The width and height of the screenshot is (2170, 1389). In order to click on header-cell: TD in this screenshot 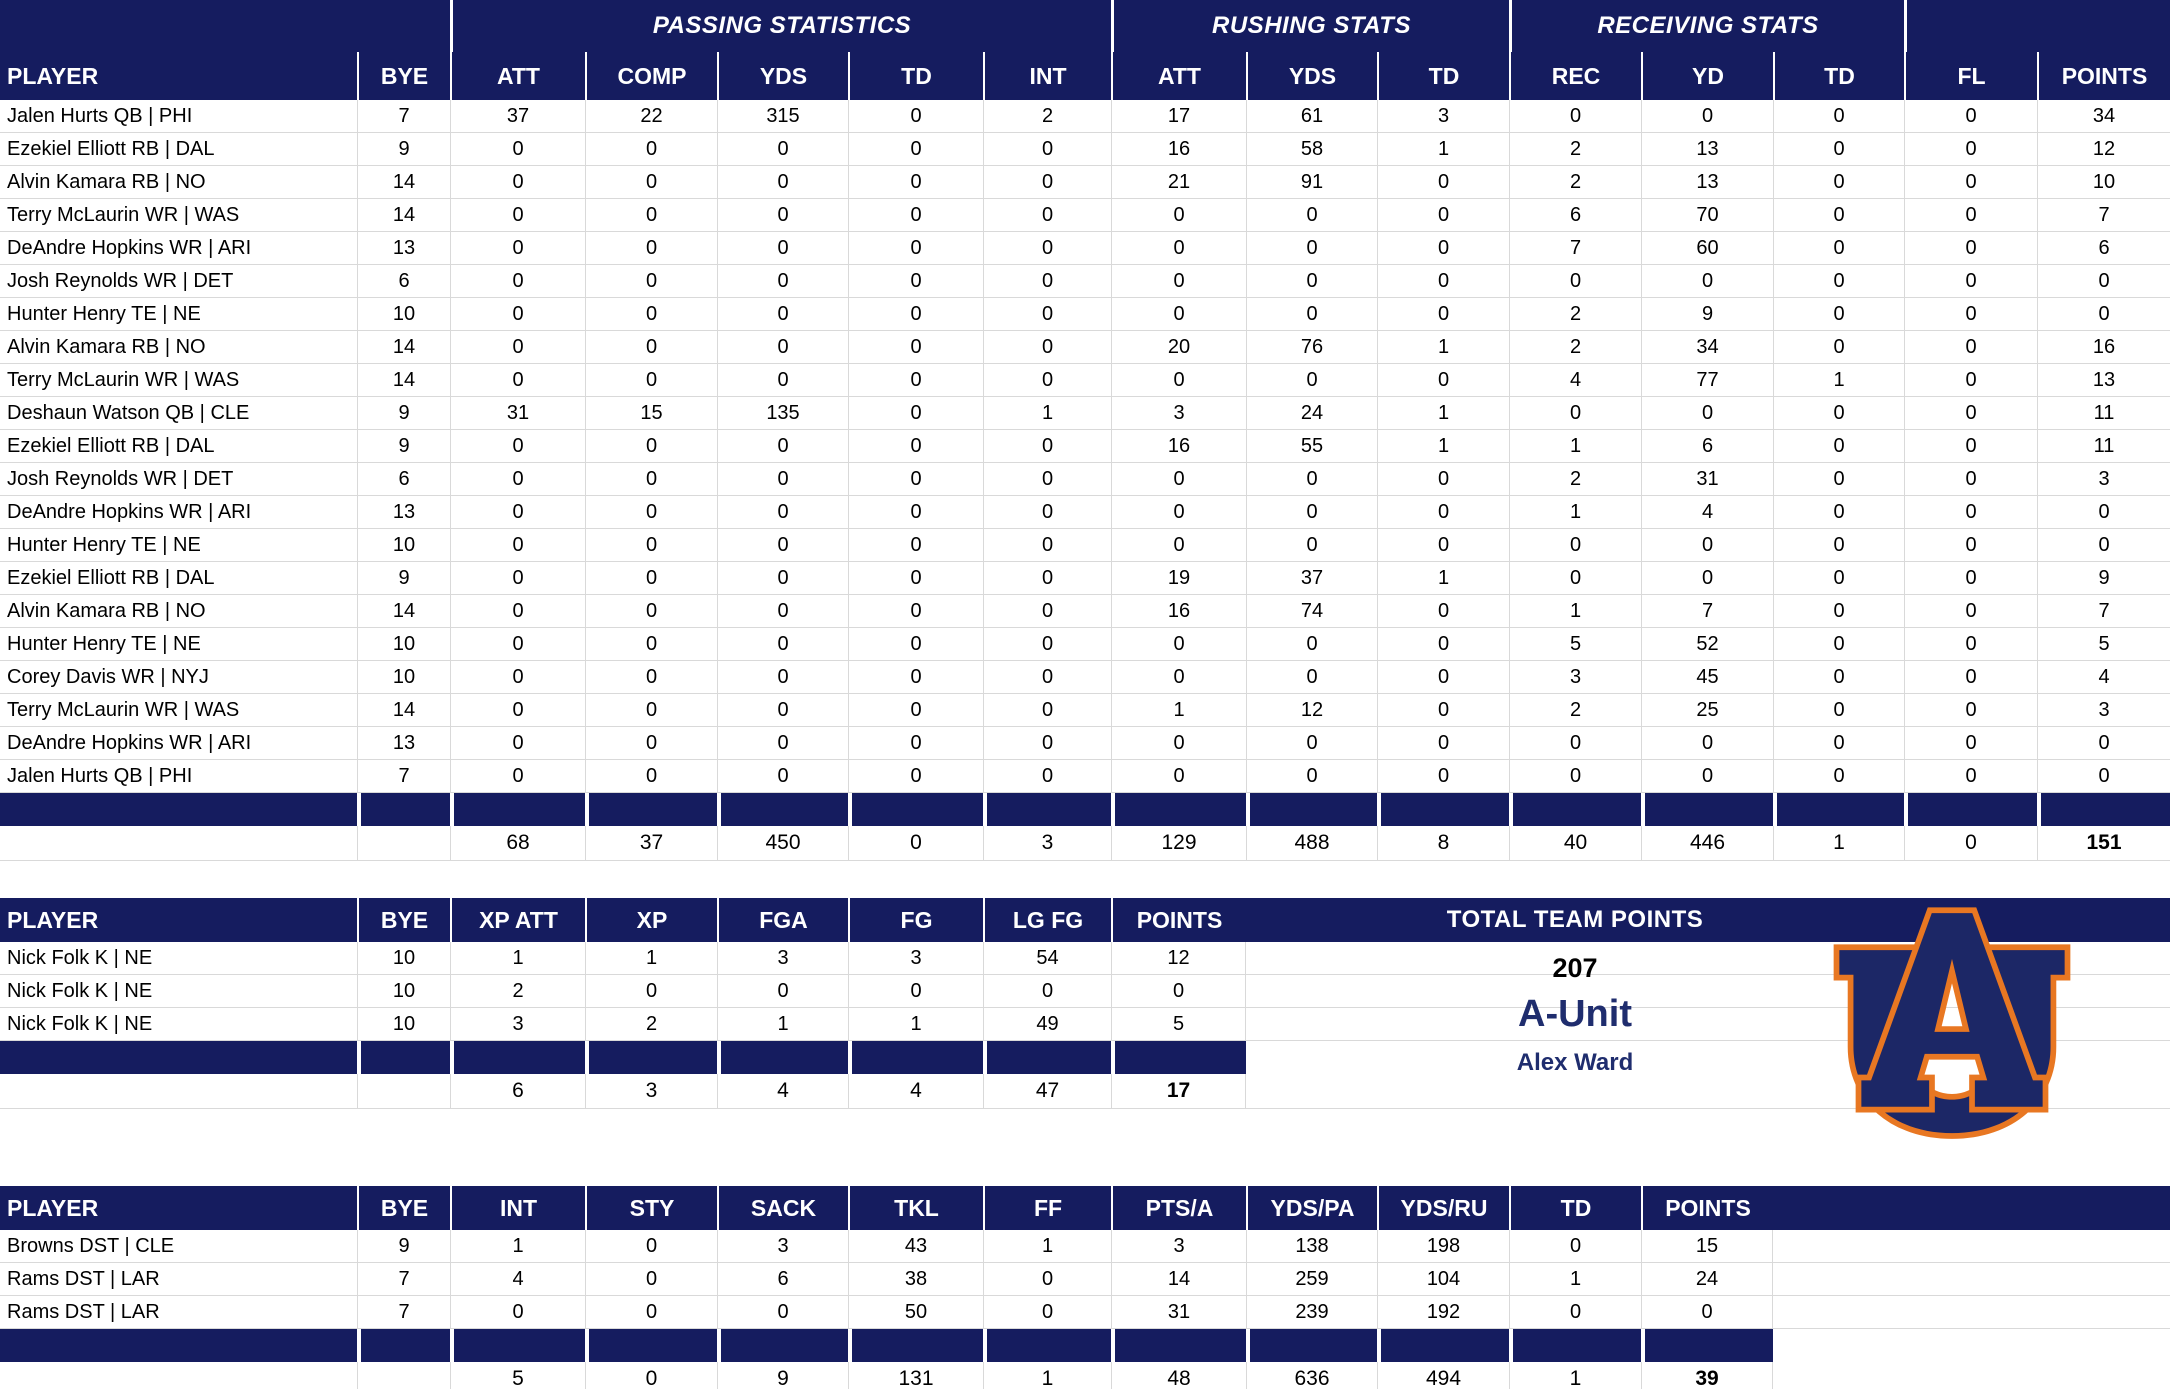, I will do `click(915, 76)`.